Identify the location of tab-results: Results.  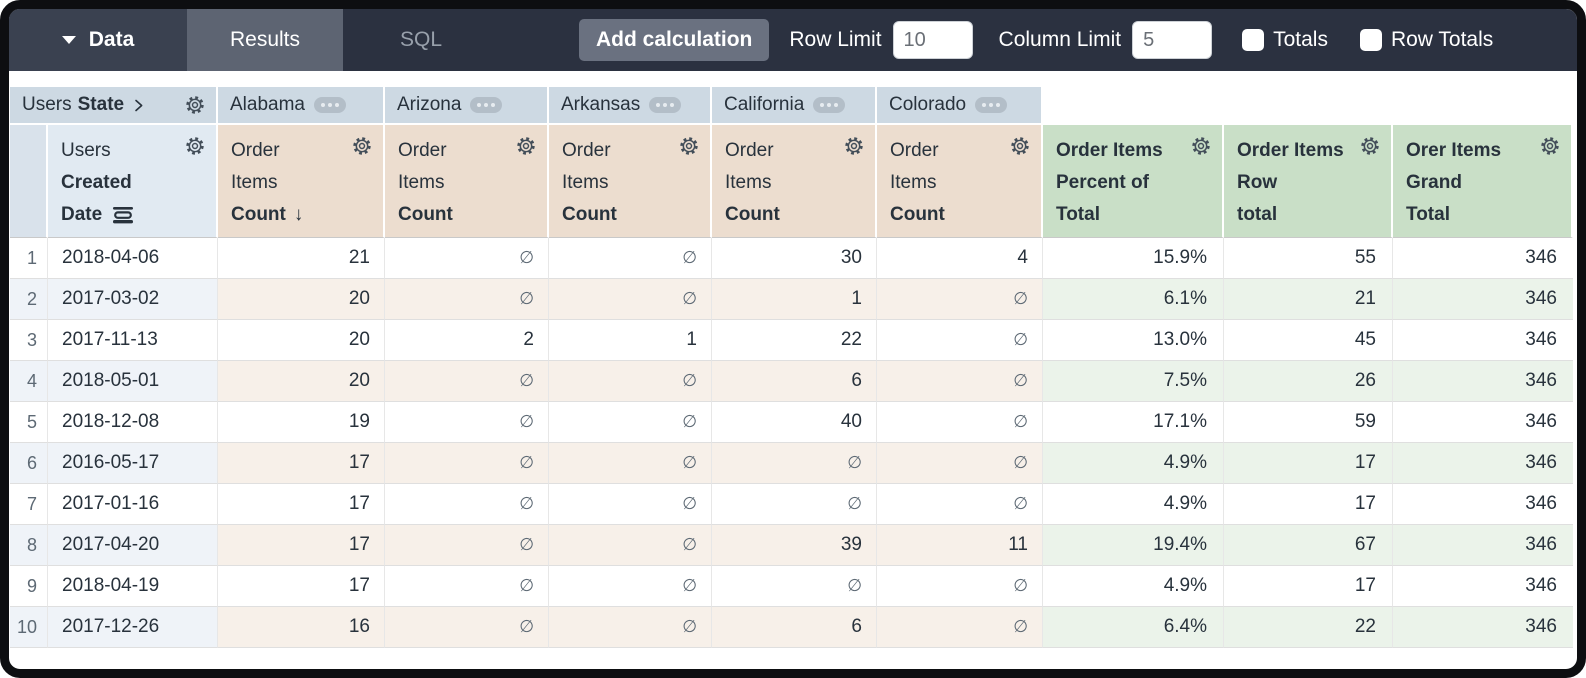
(265, 40).